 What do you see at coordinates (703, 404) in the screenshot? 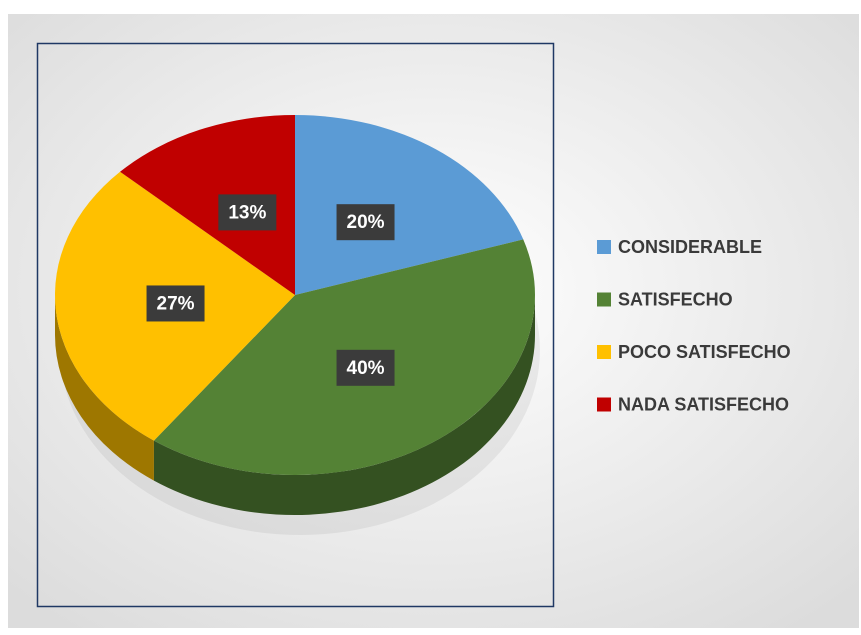
I see `legend-label: NADA SATISFECHO` at bounding box center [703, 404].